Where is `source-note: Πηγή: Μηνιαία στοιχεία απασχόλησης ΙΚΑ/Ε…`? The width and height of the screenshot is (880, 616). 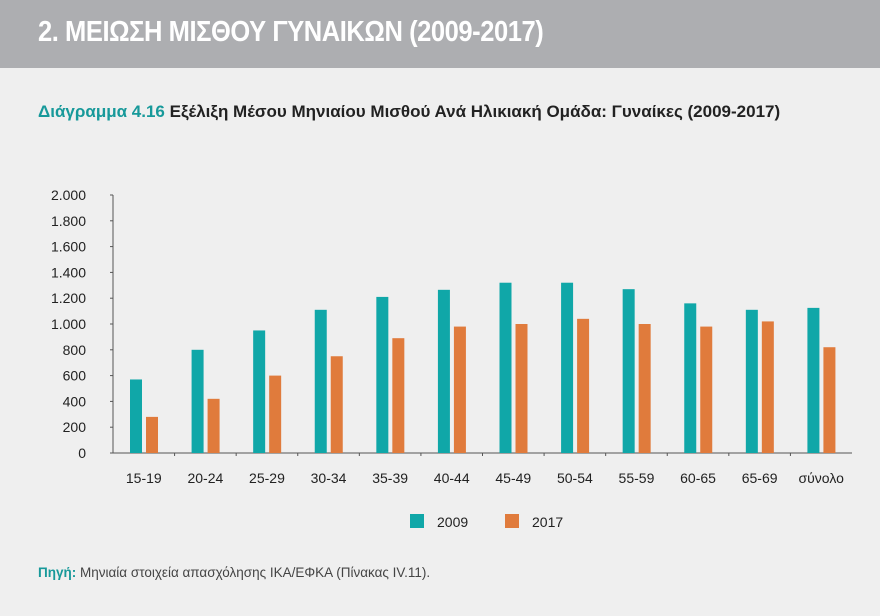 source-note: Πηγή: Μηνιαία στοιχεία απασχόλησης ΙΚΑ/Ε… is located at coordinates (234, 572).